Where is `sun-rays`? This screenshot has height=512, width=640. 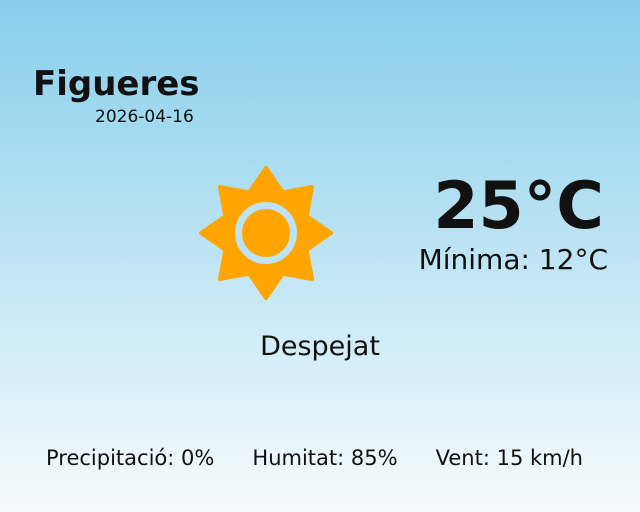
sun-rays is located at coordinates (266, 233).